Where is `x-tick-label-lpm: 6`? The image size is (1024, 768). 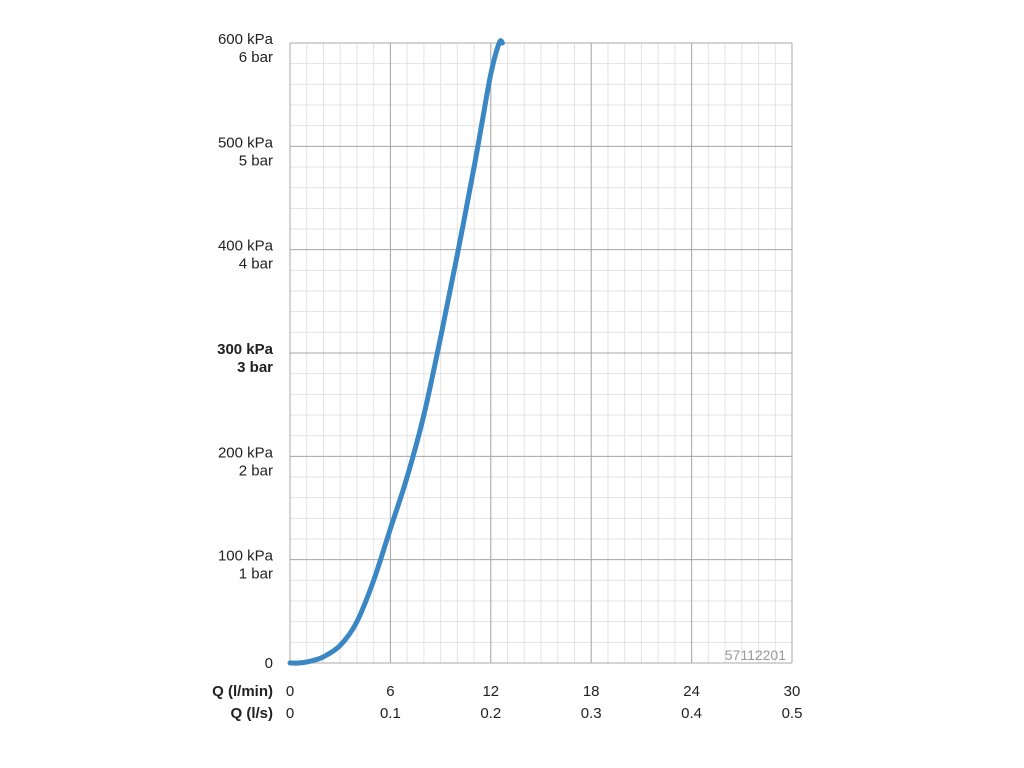
x-tick-label-lpm: 6 is located at coordinates (390, 691).